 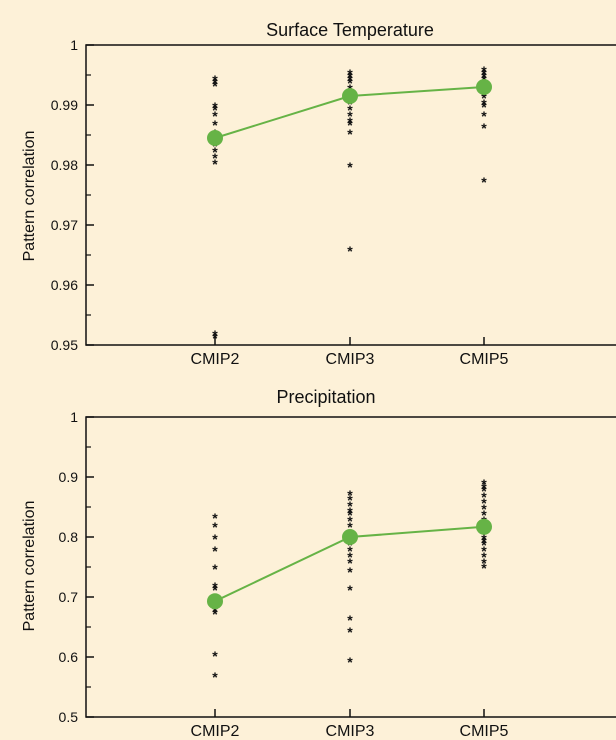 What do you see at coordinates (350, 30) in the screenshot?
I see `chart-title: Surface Temperature` at bounding box center [350, 30].